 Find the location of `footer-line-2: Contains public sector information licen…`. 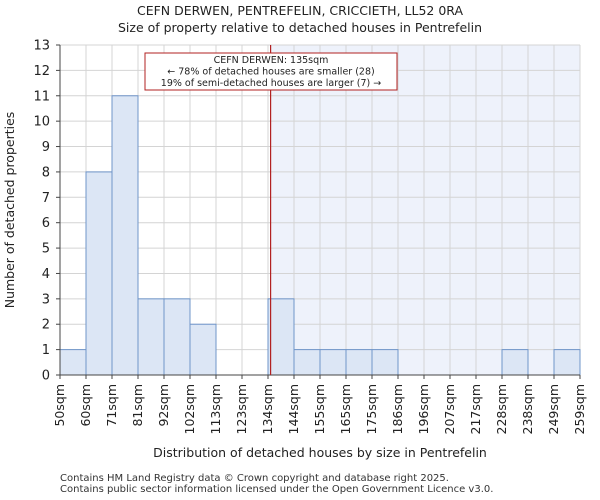

footer-line-2: Contains public sector information licen… is located at coordinates (277, 489).